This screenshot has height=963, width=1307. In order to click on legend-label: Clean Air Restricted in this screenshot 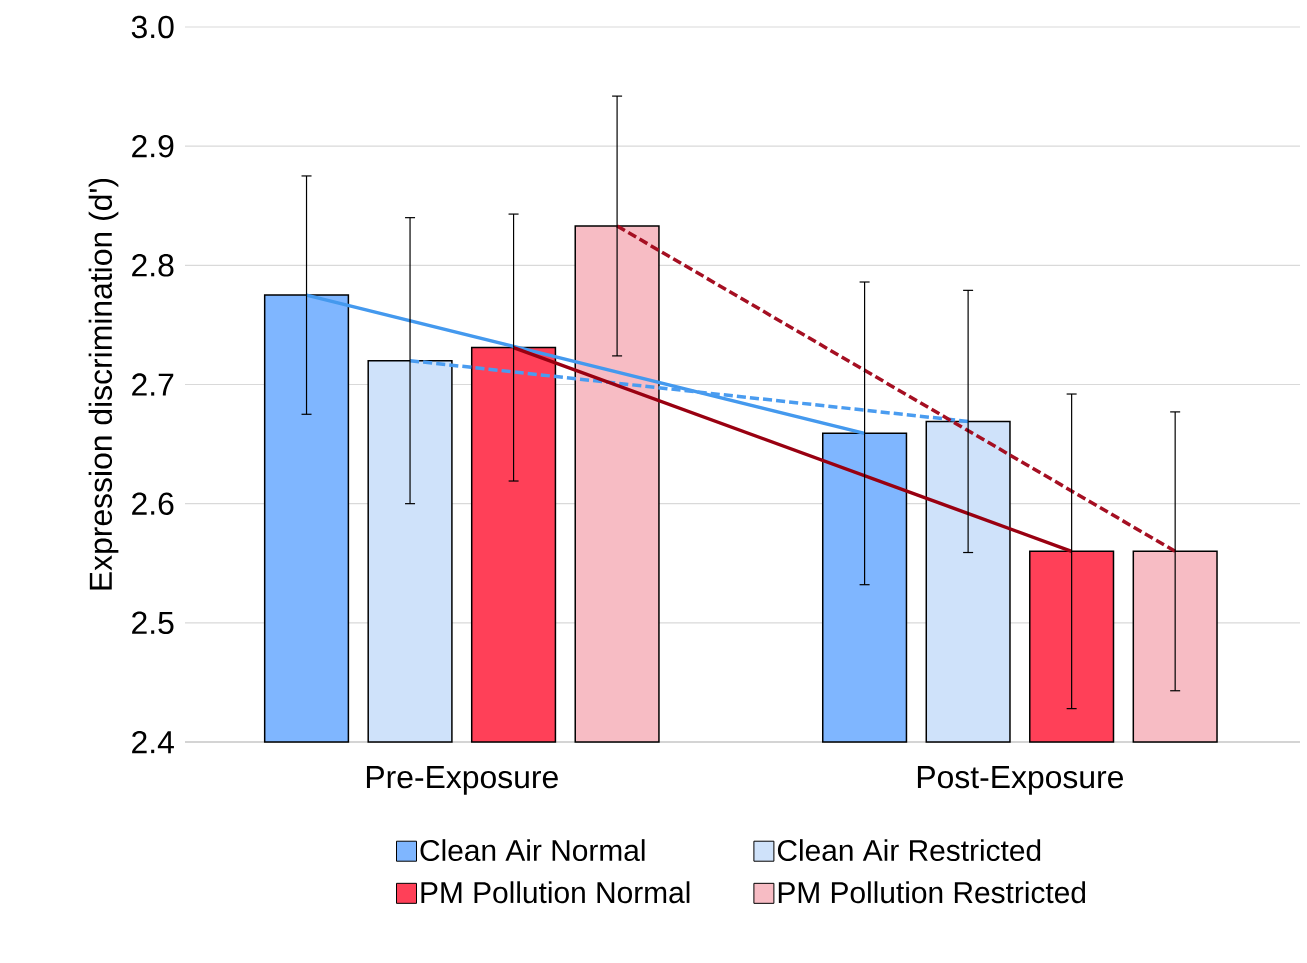, I will do `click(909, 850)`.